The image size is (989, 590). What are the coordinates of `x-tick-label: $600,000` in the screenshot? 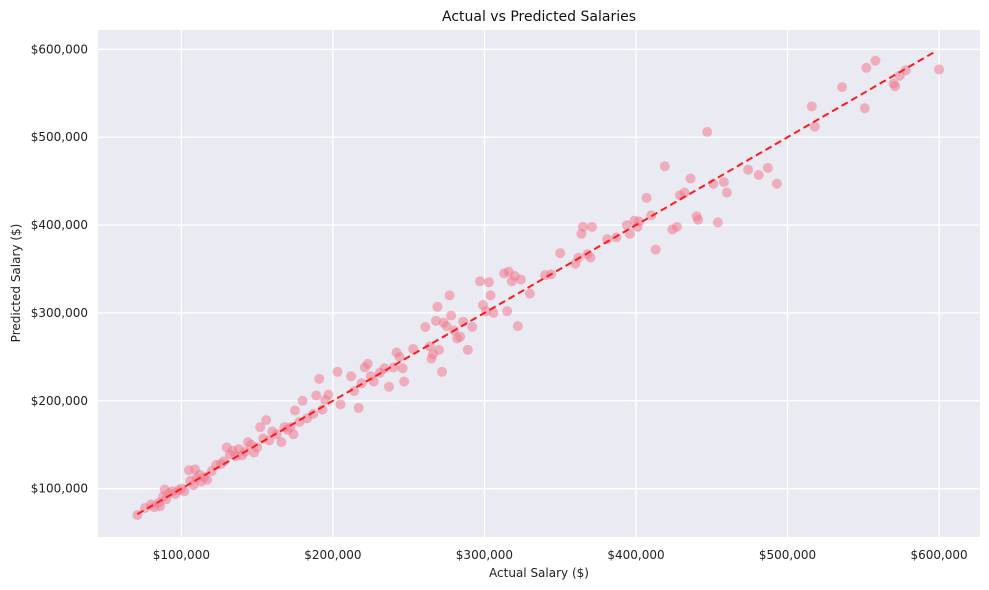 It's located at (938, 555).